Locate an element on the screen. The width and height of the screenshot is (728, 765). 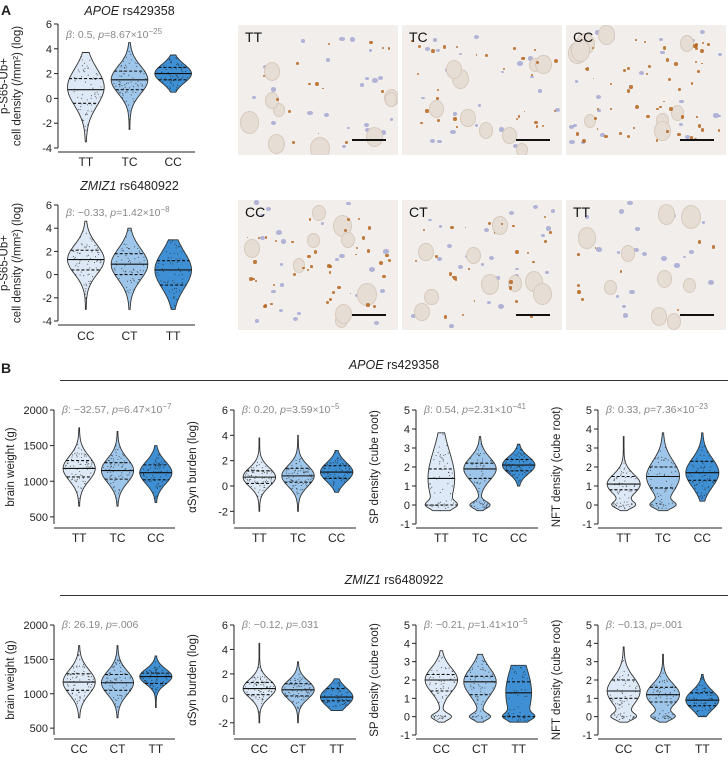
stat-annotation: β: −0.12, p=.031 is located at coordinates (280, 625).